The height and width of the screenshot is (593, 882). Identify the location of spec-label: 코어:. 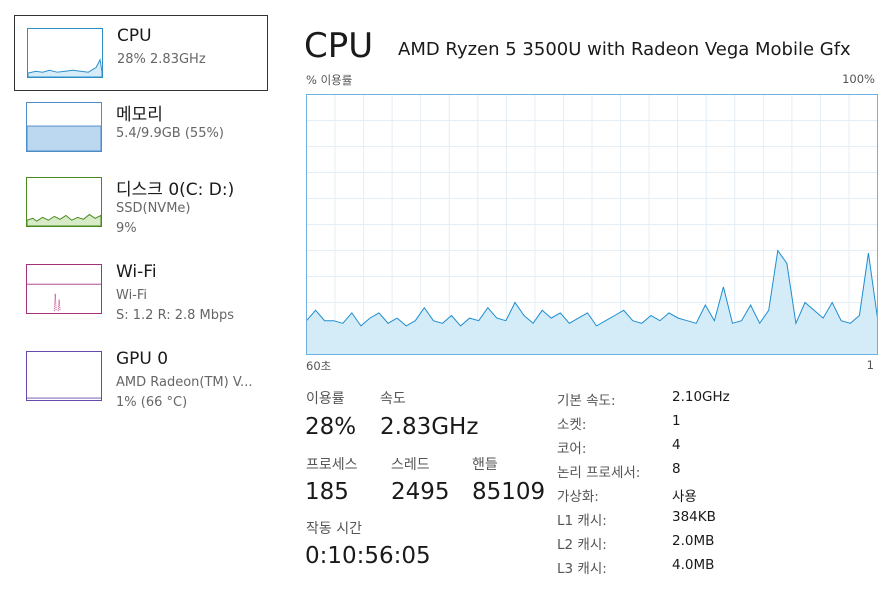
(572, 449).